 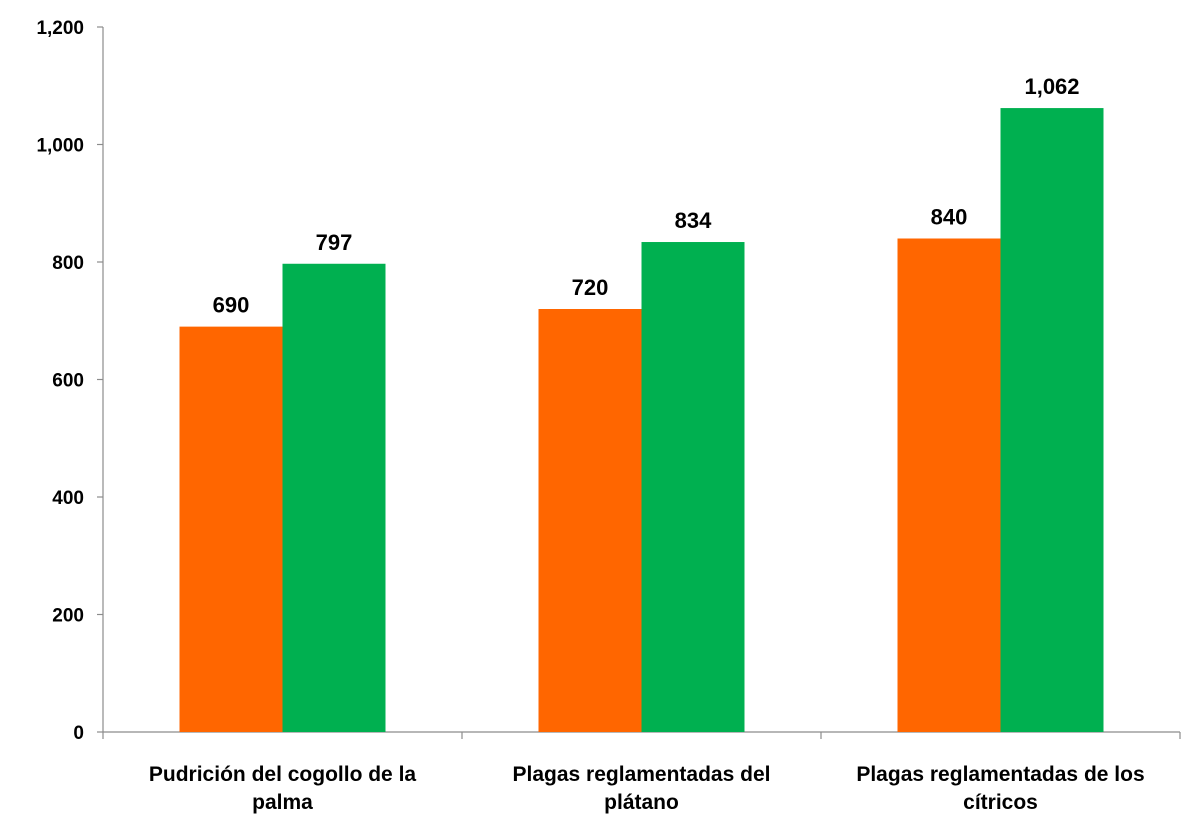 What do you see at coordinates (642, 774) in the screenshot?
I see `x-category-label: Plagas reglamentadas del` at bounding box center [642, 774].